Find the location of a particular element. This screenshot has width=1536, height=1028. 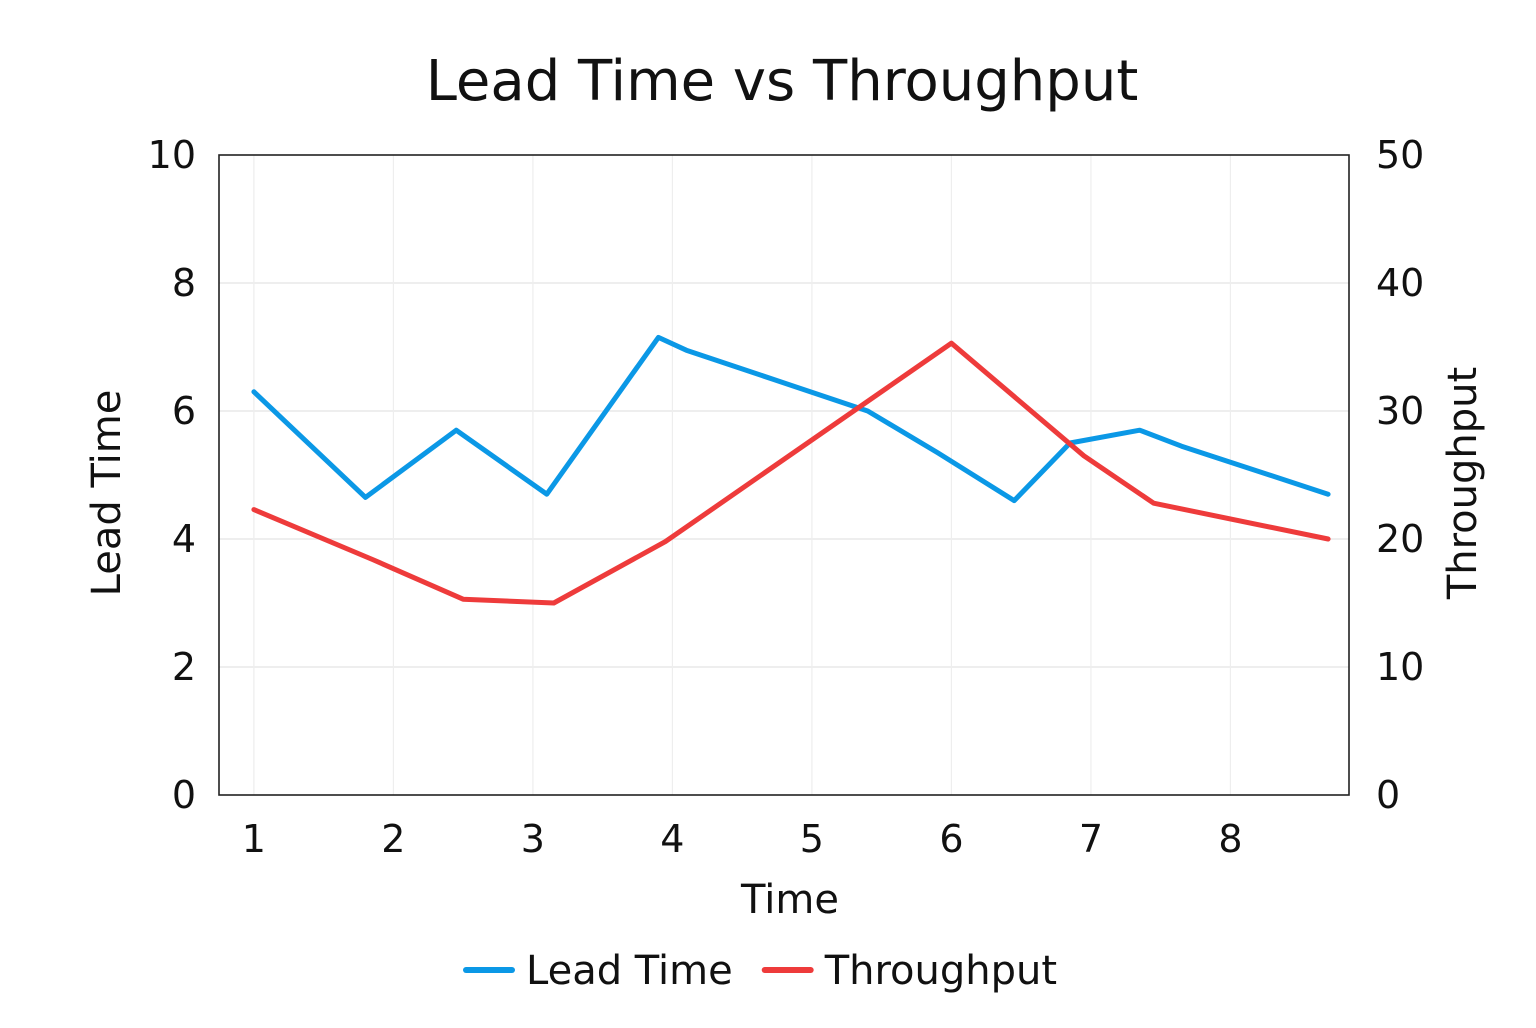

x-tick-label: 5 is located at coordinates (812, 839).